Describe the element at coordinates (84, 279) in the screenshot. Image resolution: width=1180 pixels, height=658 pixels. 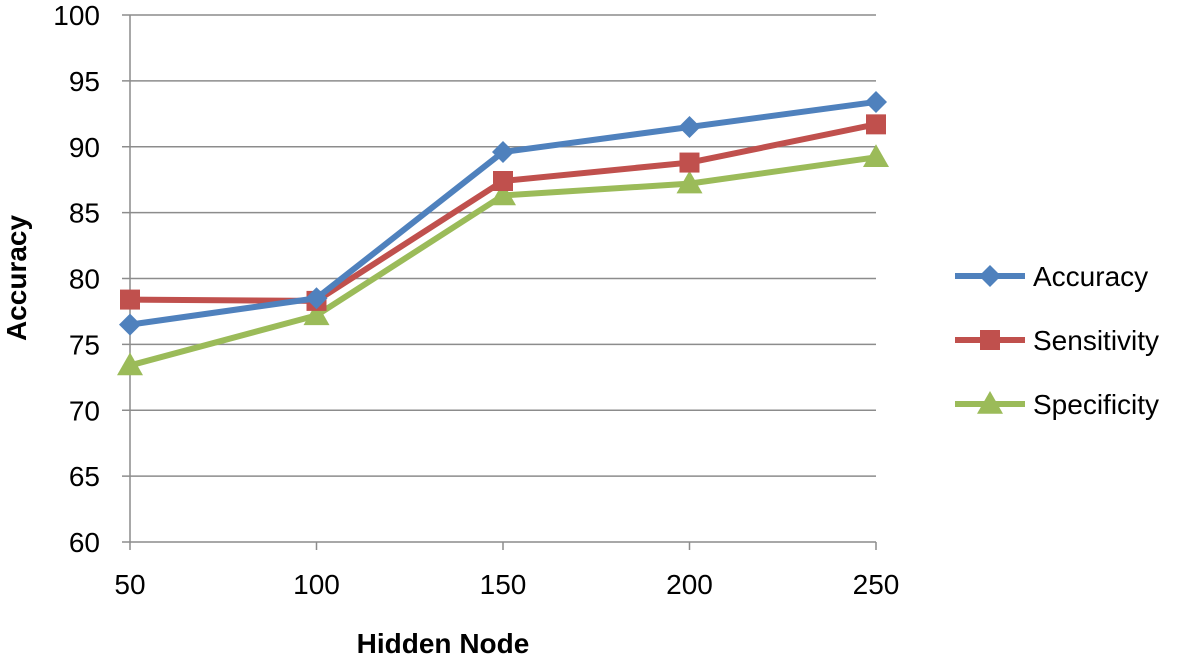
I see `y-tick-label: 80` at that location.